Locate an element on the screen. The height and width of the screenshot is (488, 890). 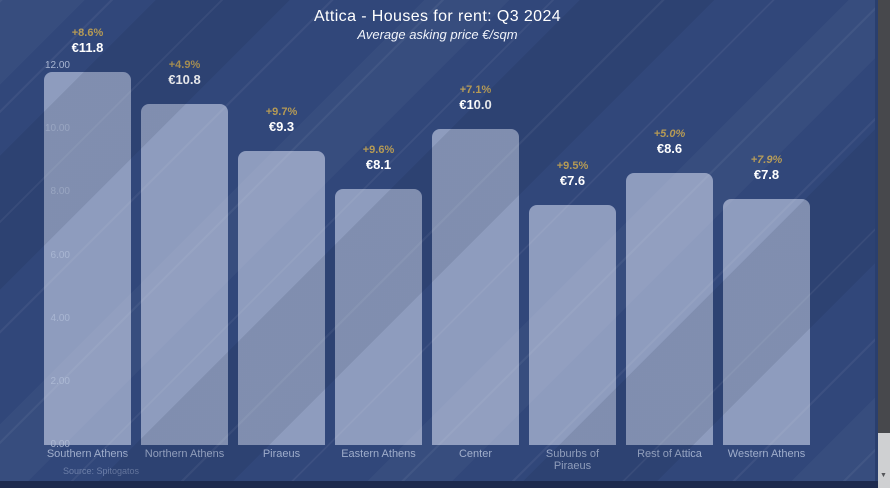
value-label: €7.8 is located at coordinates (766, 174).